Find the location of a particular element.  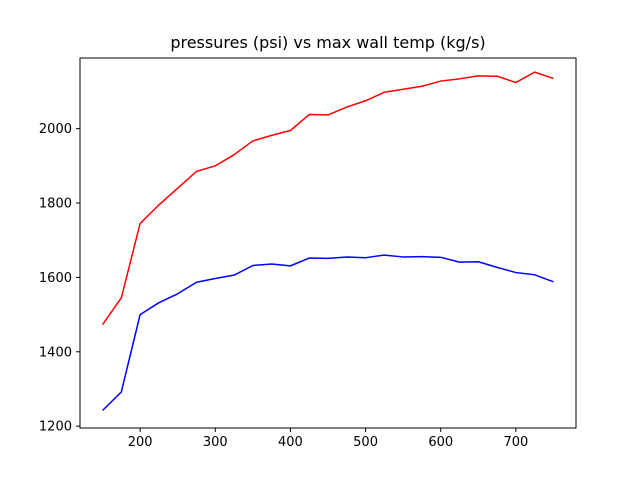

x-tick-label: 500 is located at coordinates (365, 442).